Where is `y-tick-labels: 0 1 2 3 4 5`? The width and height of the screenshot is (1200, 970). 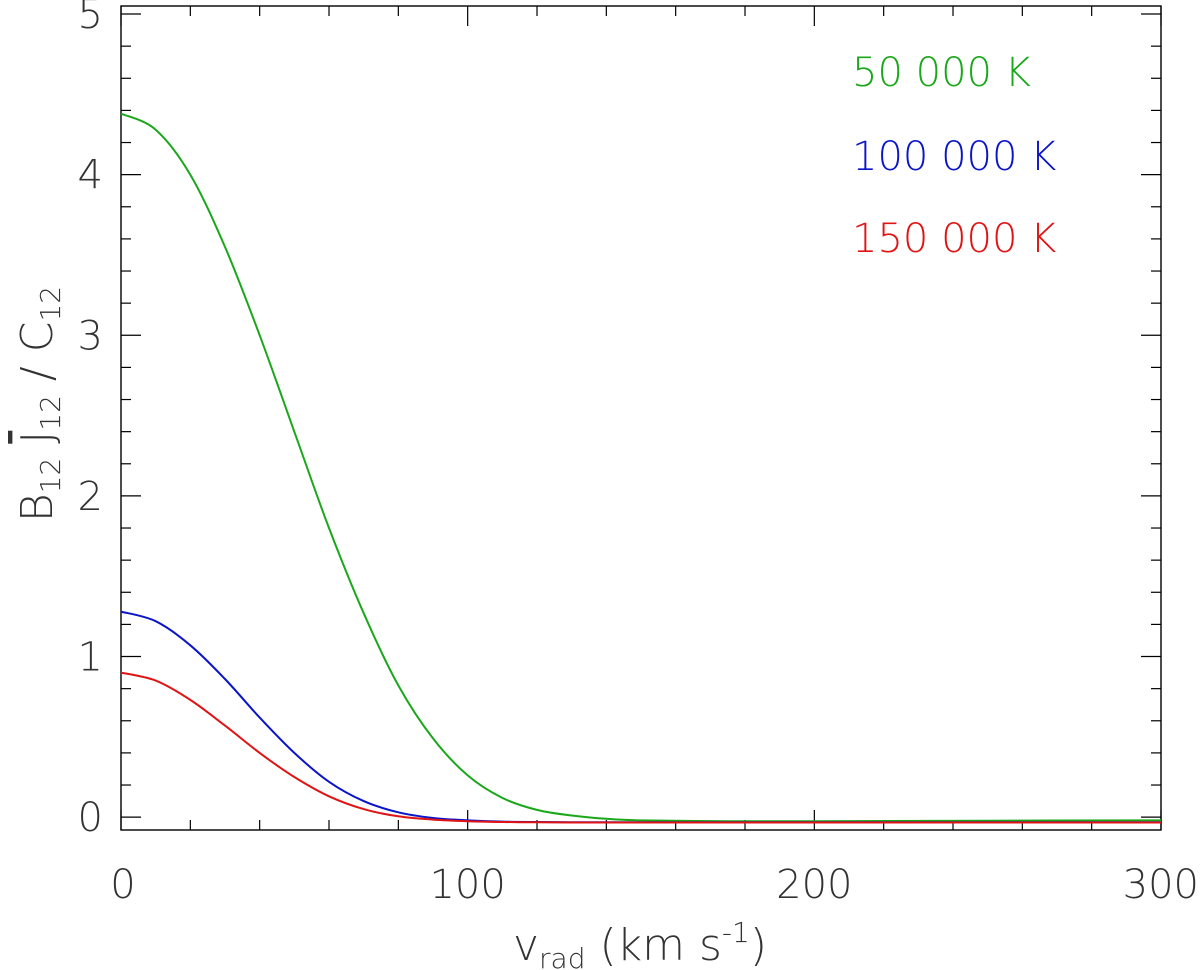
y-tick-labels: 0 1 2 3 4 5 is located at coordinates (90, 420).